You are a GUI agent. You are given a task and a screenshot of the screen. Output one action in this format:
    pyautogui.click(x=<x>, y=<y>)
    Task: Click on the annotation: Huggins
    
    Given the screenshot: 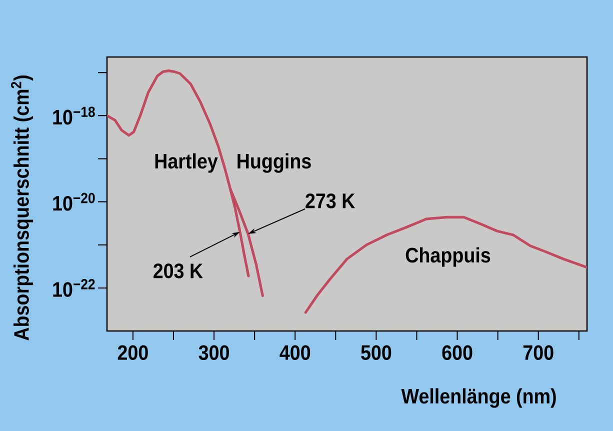 What is the action you would take?
    pyautogui.click(x=274, y=163)
    